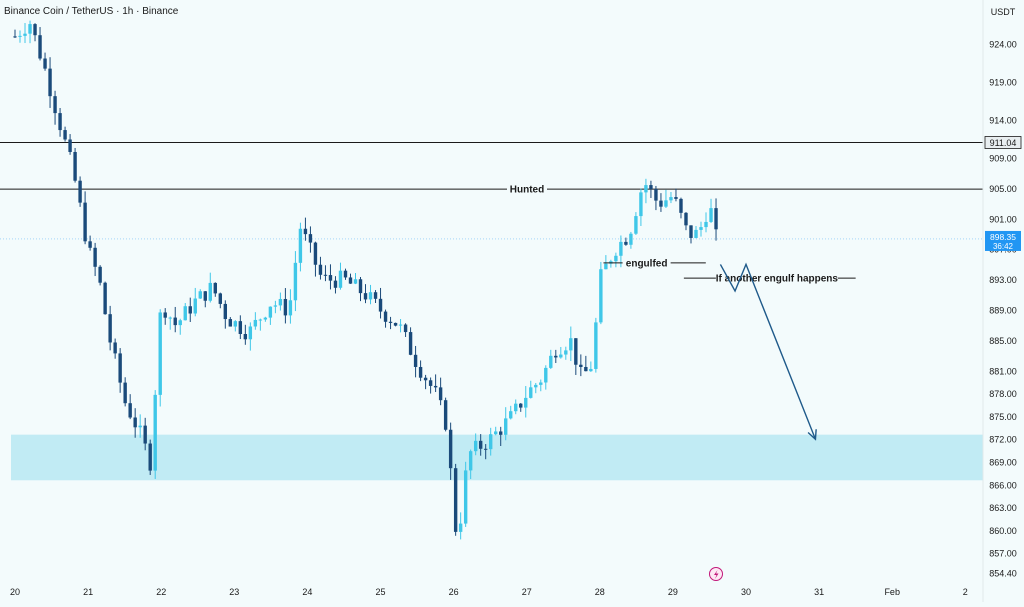 This screenshot has height=607, width=1024. Describe the element at coordinates (497, 457) in the screenshot. I see `demand-zone` at that location.